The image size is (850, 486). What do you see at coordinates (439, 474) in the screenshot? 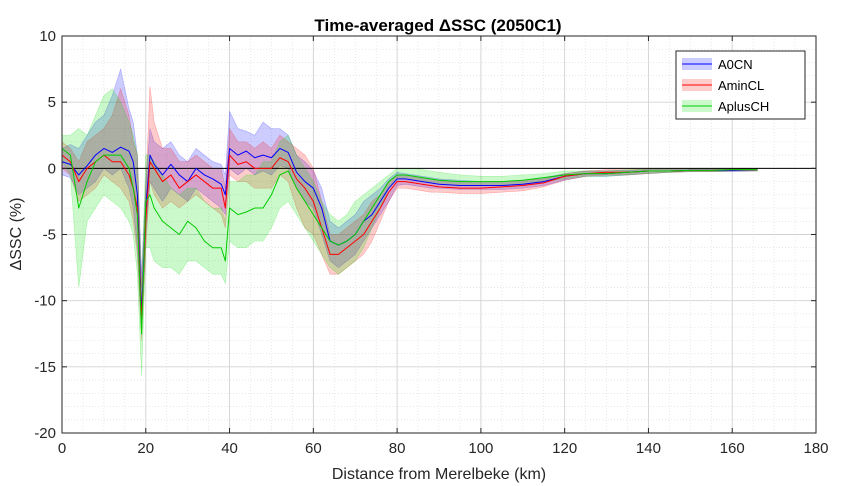
I see `x-axis-label: Distance from Merelbeke (km)` at bounding box center [439, 474].